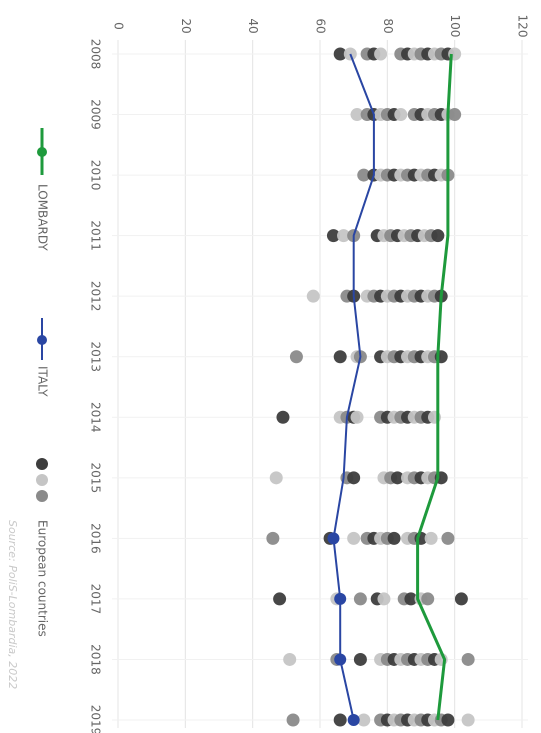  Describe the element at coordinates (388, 25) in the screenshot. I see `value-tick-label: 80` at that location.